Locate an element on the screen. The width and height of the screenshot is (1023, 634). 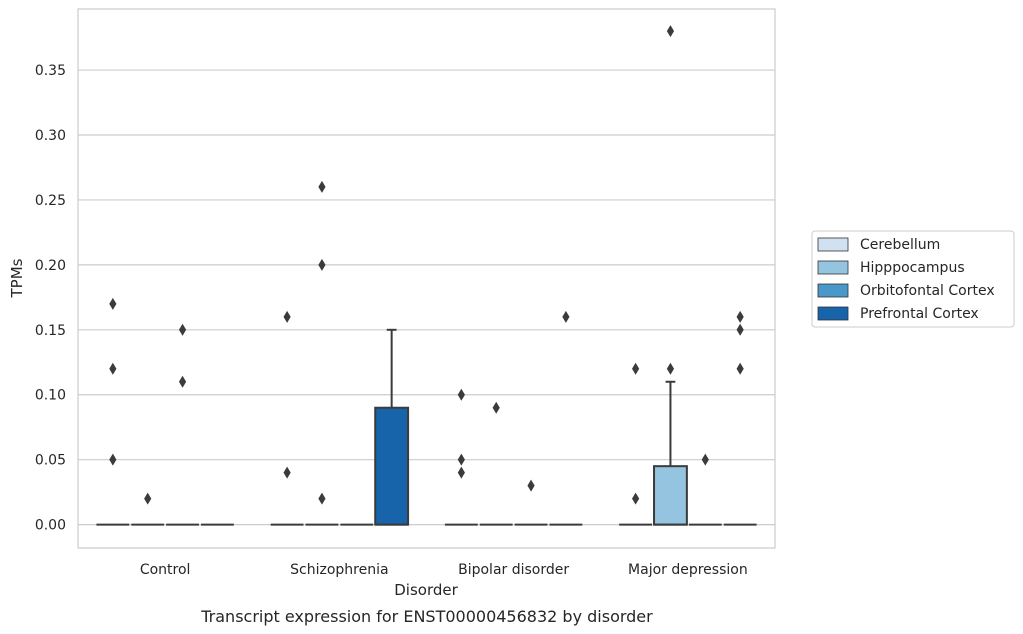
legend-label-prefrontal: Prefrontal Cortex is located at coordinates (919, 314).